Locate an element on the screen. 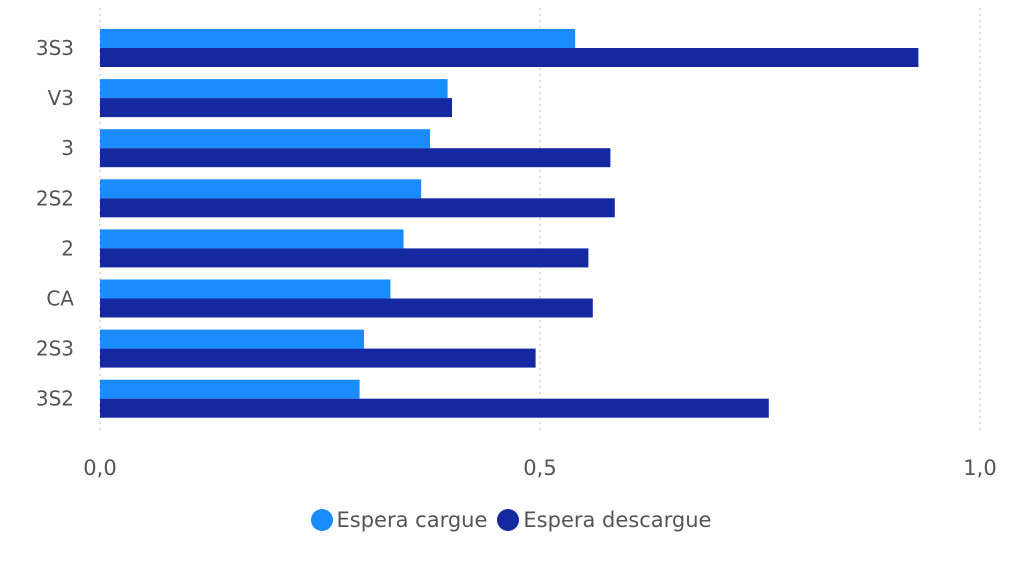 Image resolution: width=1022 pixels, height=582 pixels. x-tick-label: 0,5 is located at coordinates (539, 468).